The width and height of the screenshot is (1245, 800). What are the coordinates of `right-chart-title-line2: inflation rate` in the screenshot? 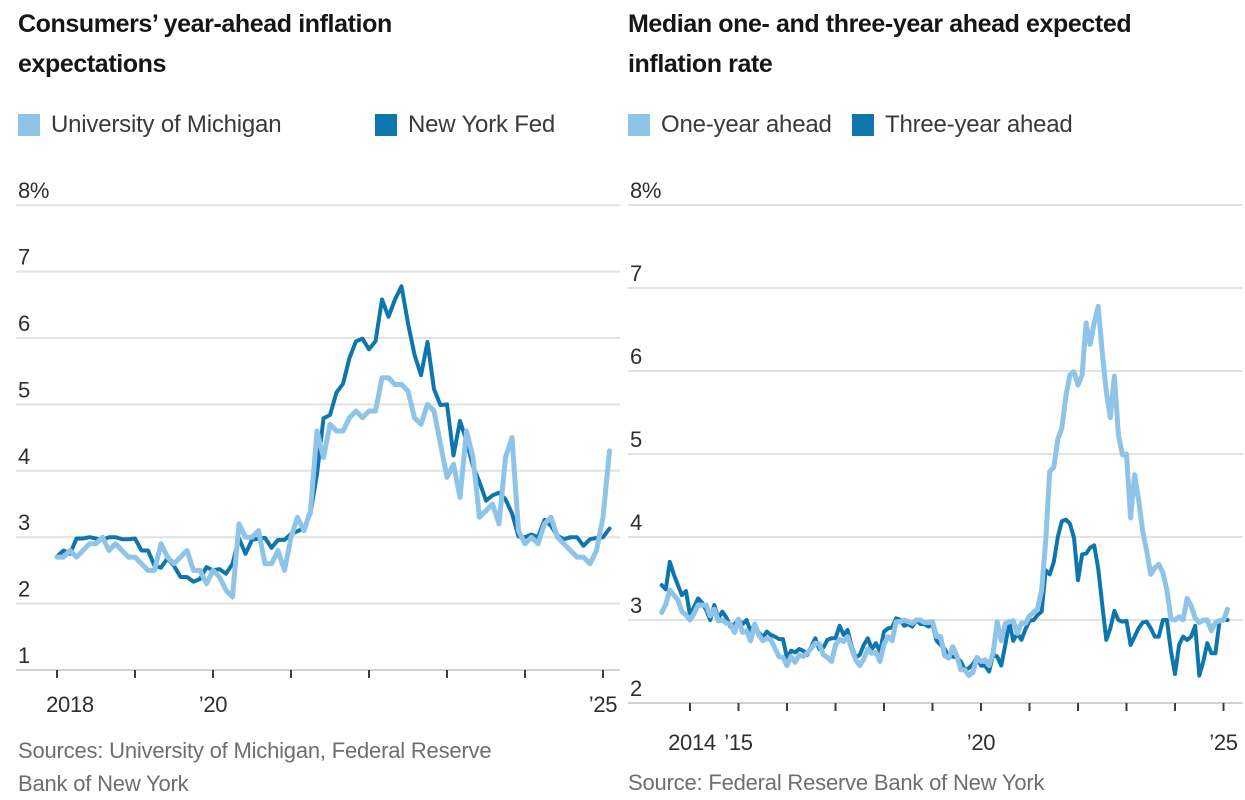 It's located at (700, 64).